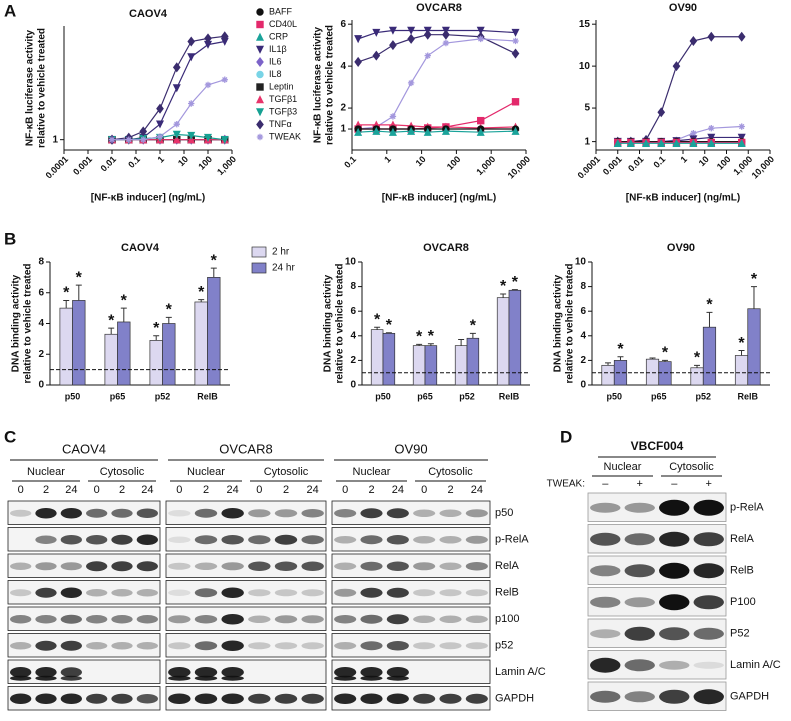 This screenshot has width=791, height=721. I want to click on legend-label: TNFα, so click(280, 124).